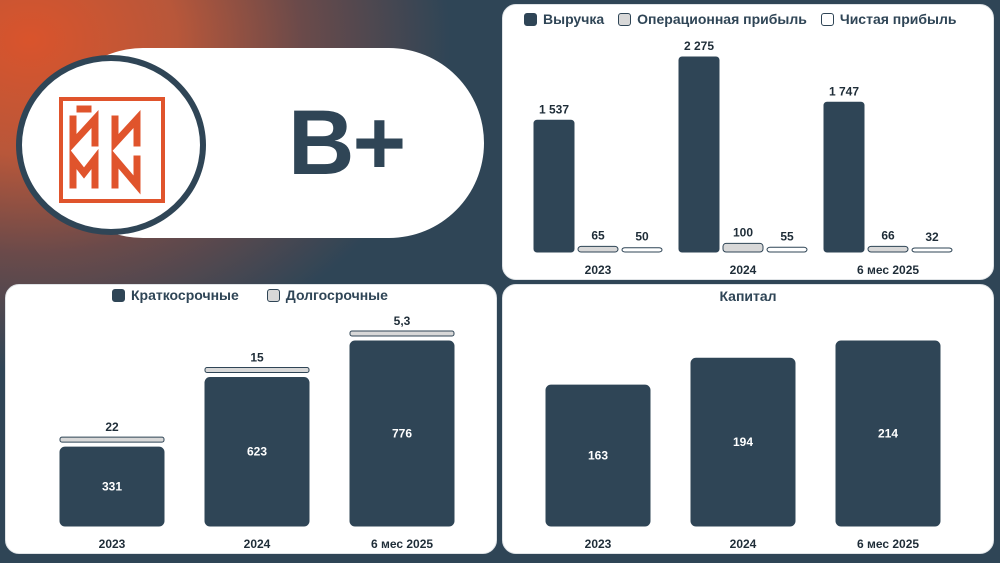 The width and height of the screenshot is (1000, 563). What do you see at coordinates (898, 19) in the screenshot?
I see `legend-label: Чистая прибыль` at bounding box center [898, 19].